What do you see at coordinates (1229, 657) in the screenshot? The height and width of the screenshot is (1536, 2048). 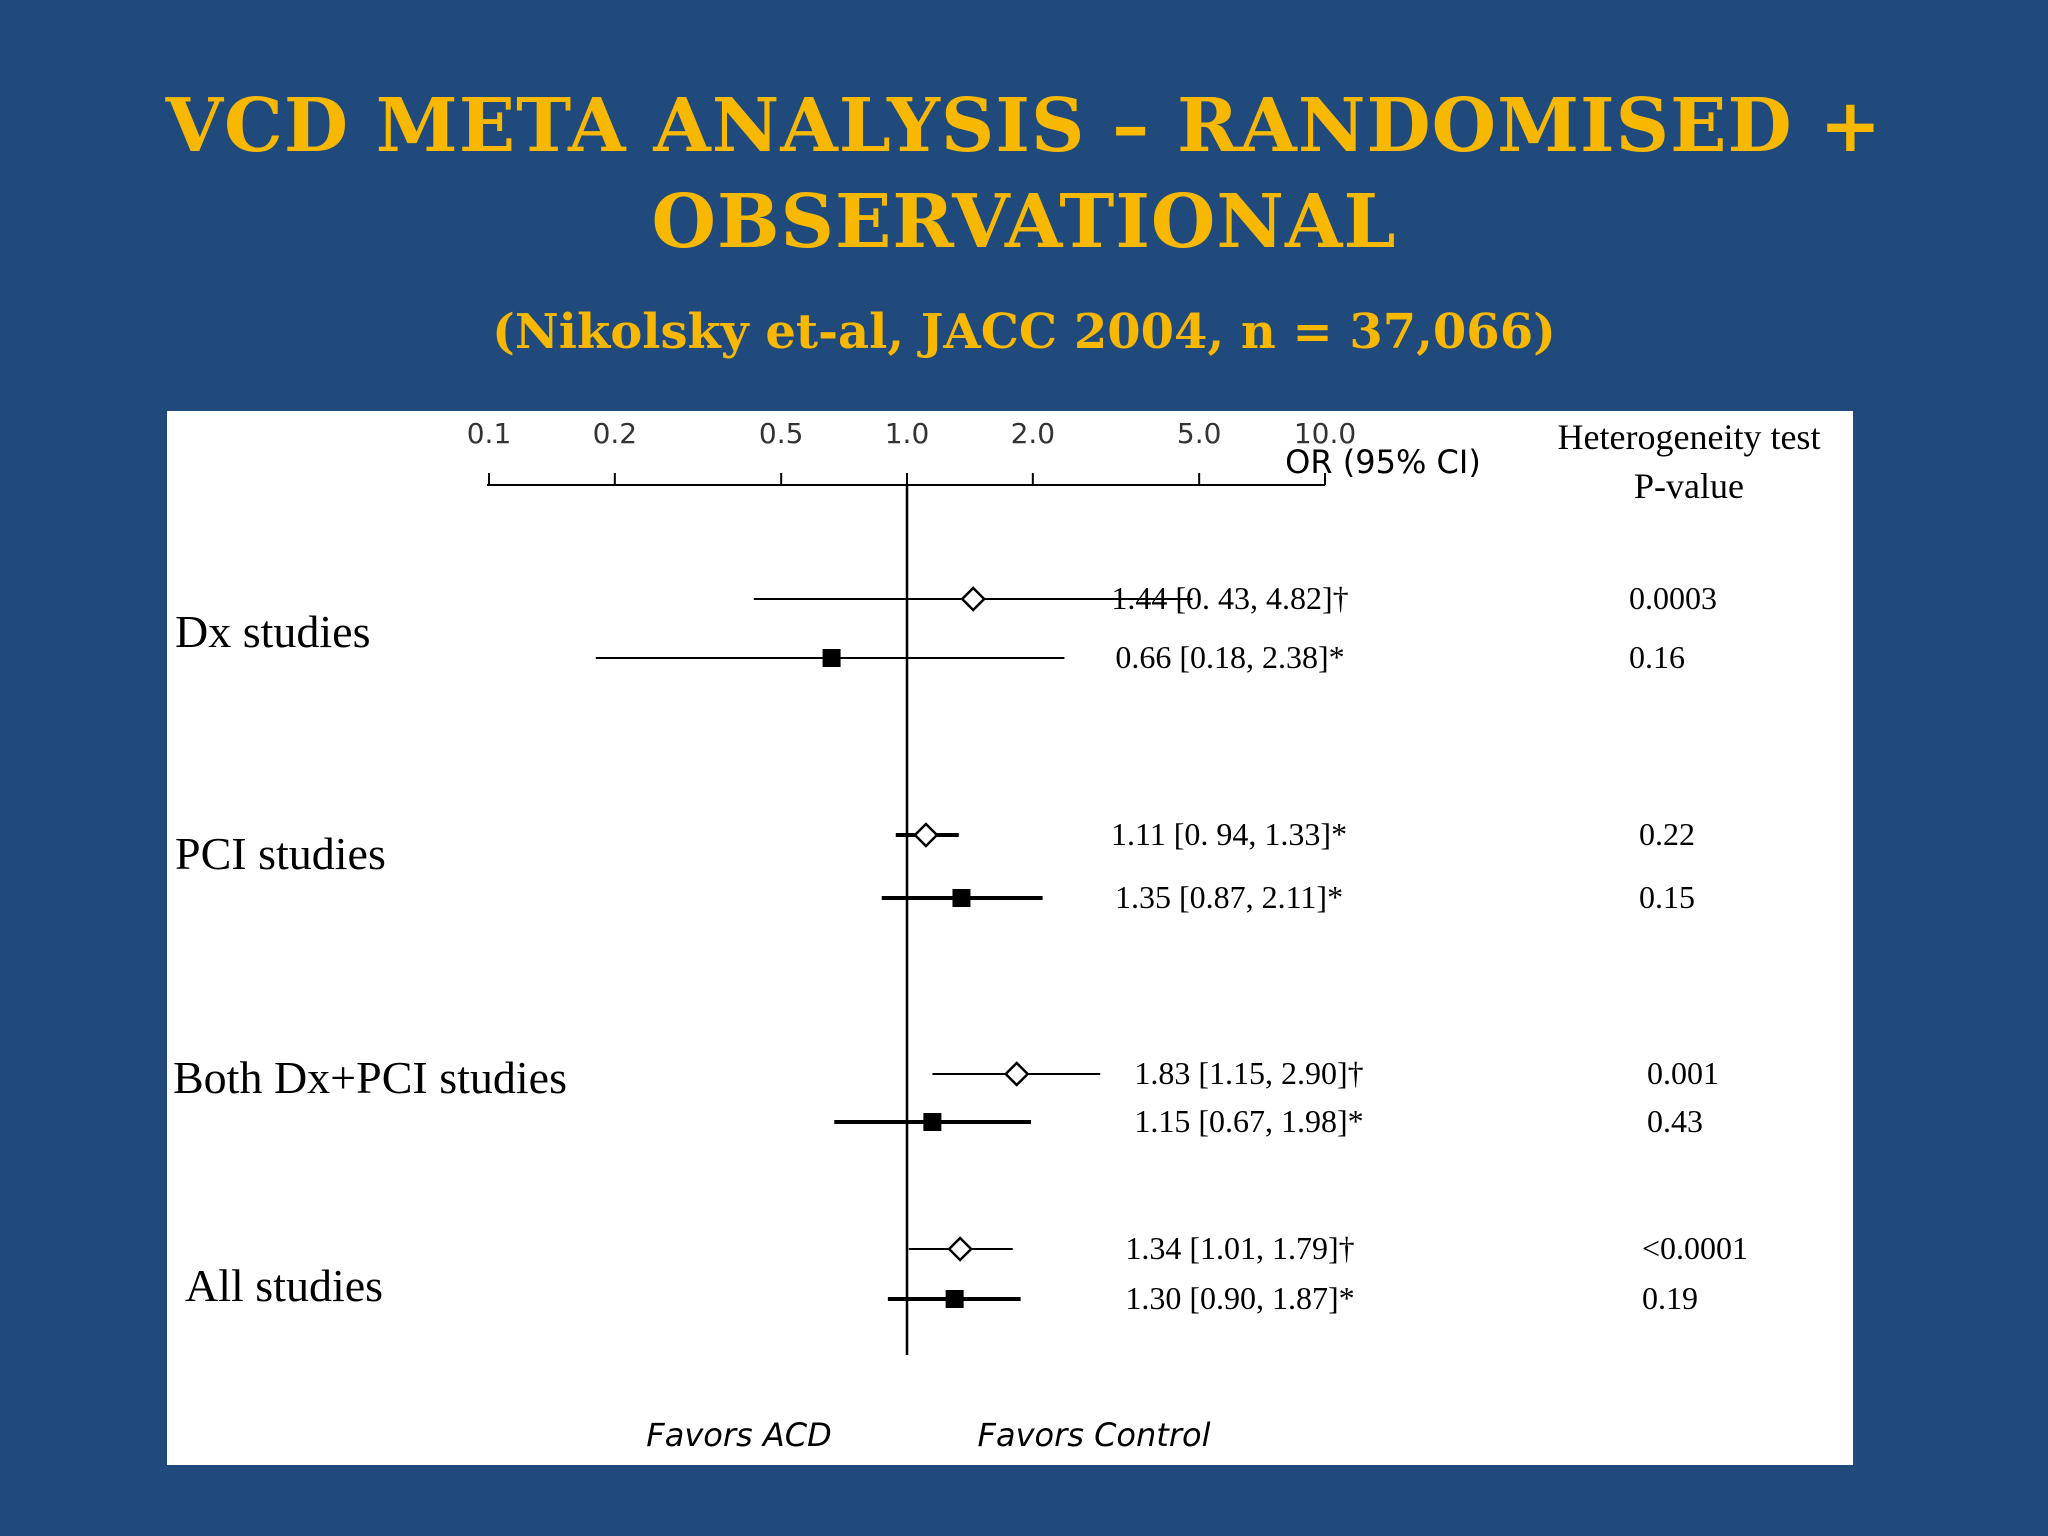 I see `or-ci-value: 0.66 [0.18, 2.38]*` at bounding box center [1229, 657].